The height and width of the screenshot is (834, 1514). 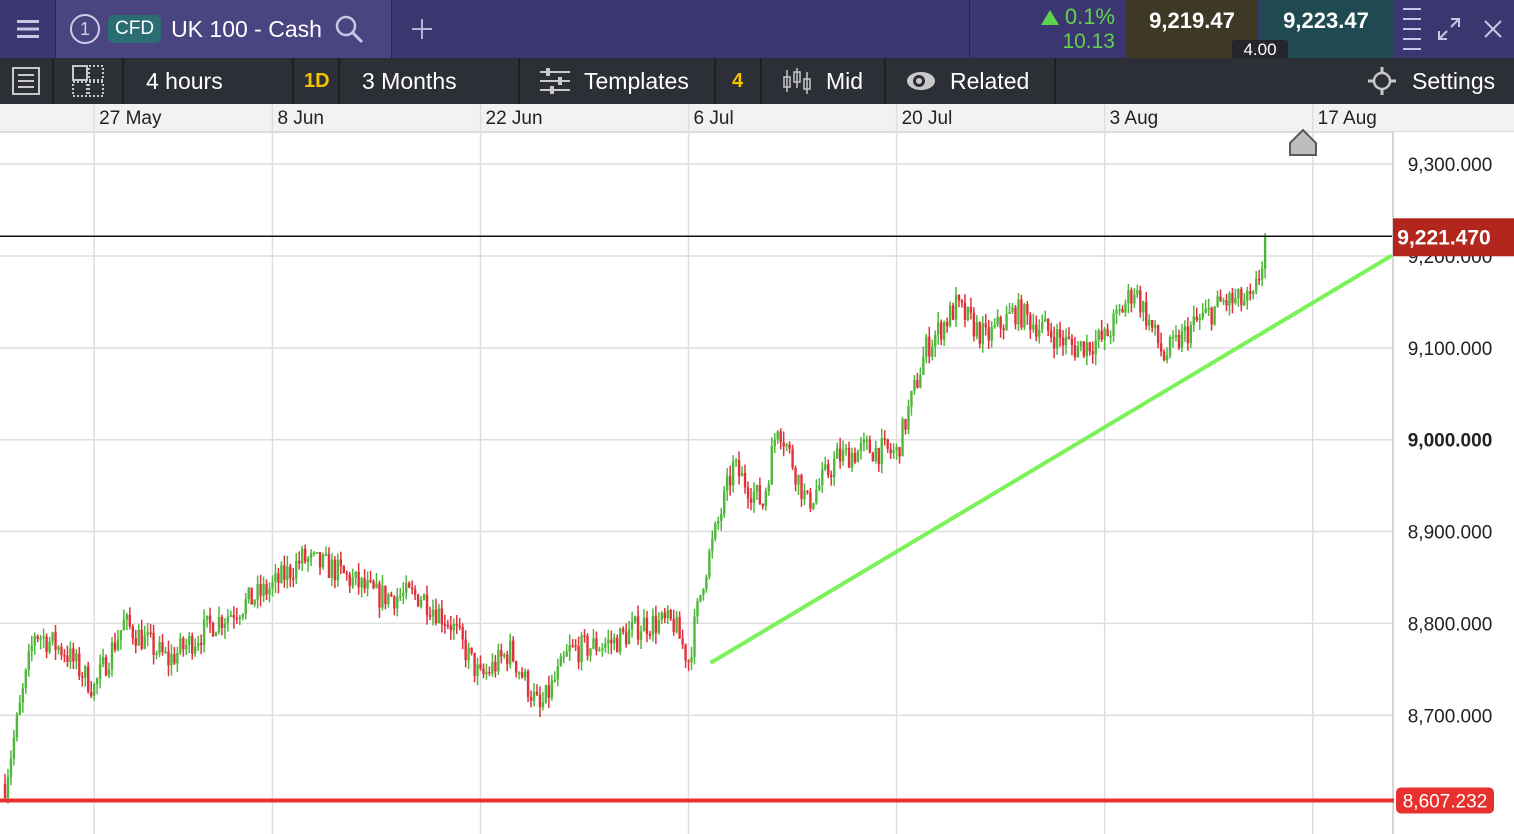 I want to click on layout-button, so click(x=88, y=81).